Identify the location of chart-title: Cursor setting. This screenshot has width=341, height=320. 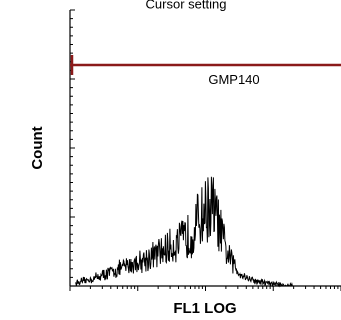
(186, 6).